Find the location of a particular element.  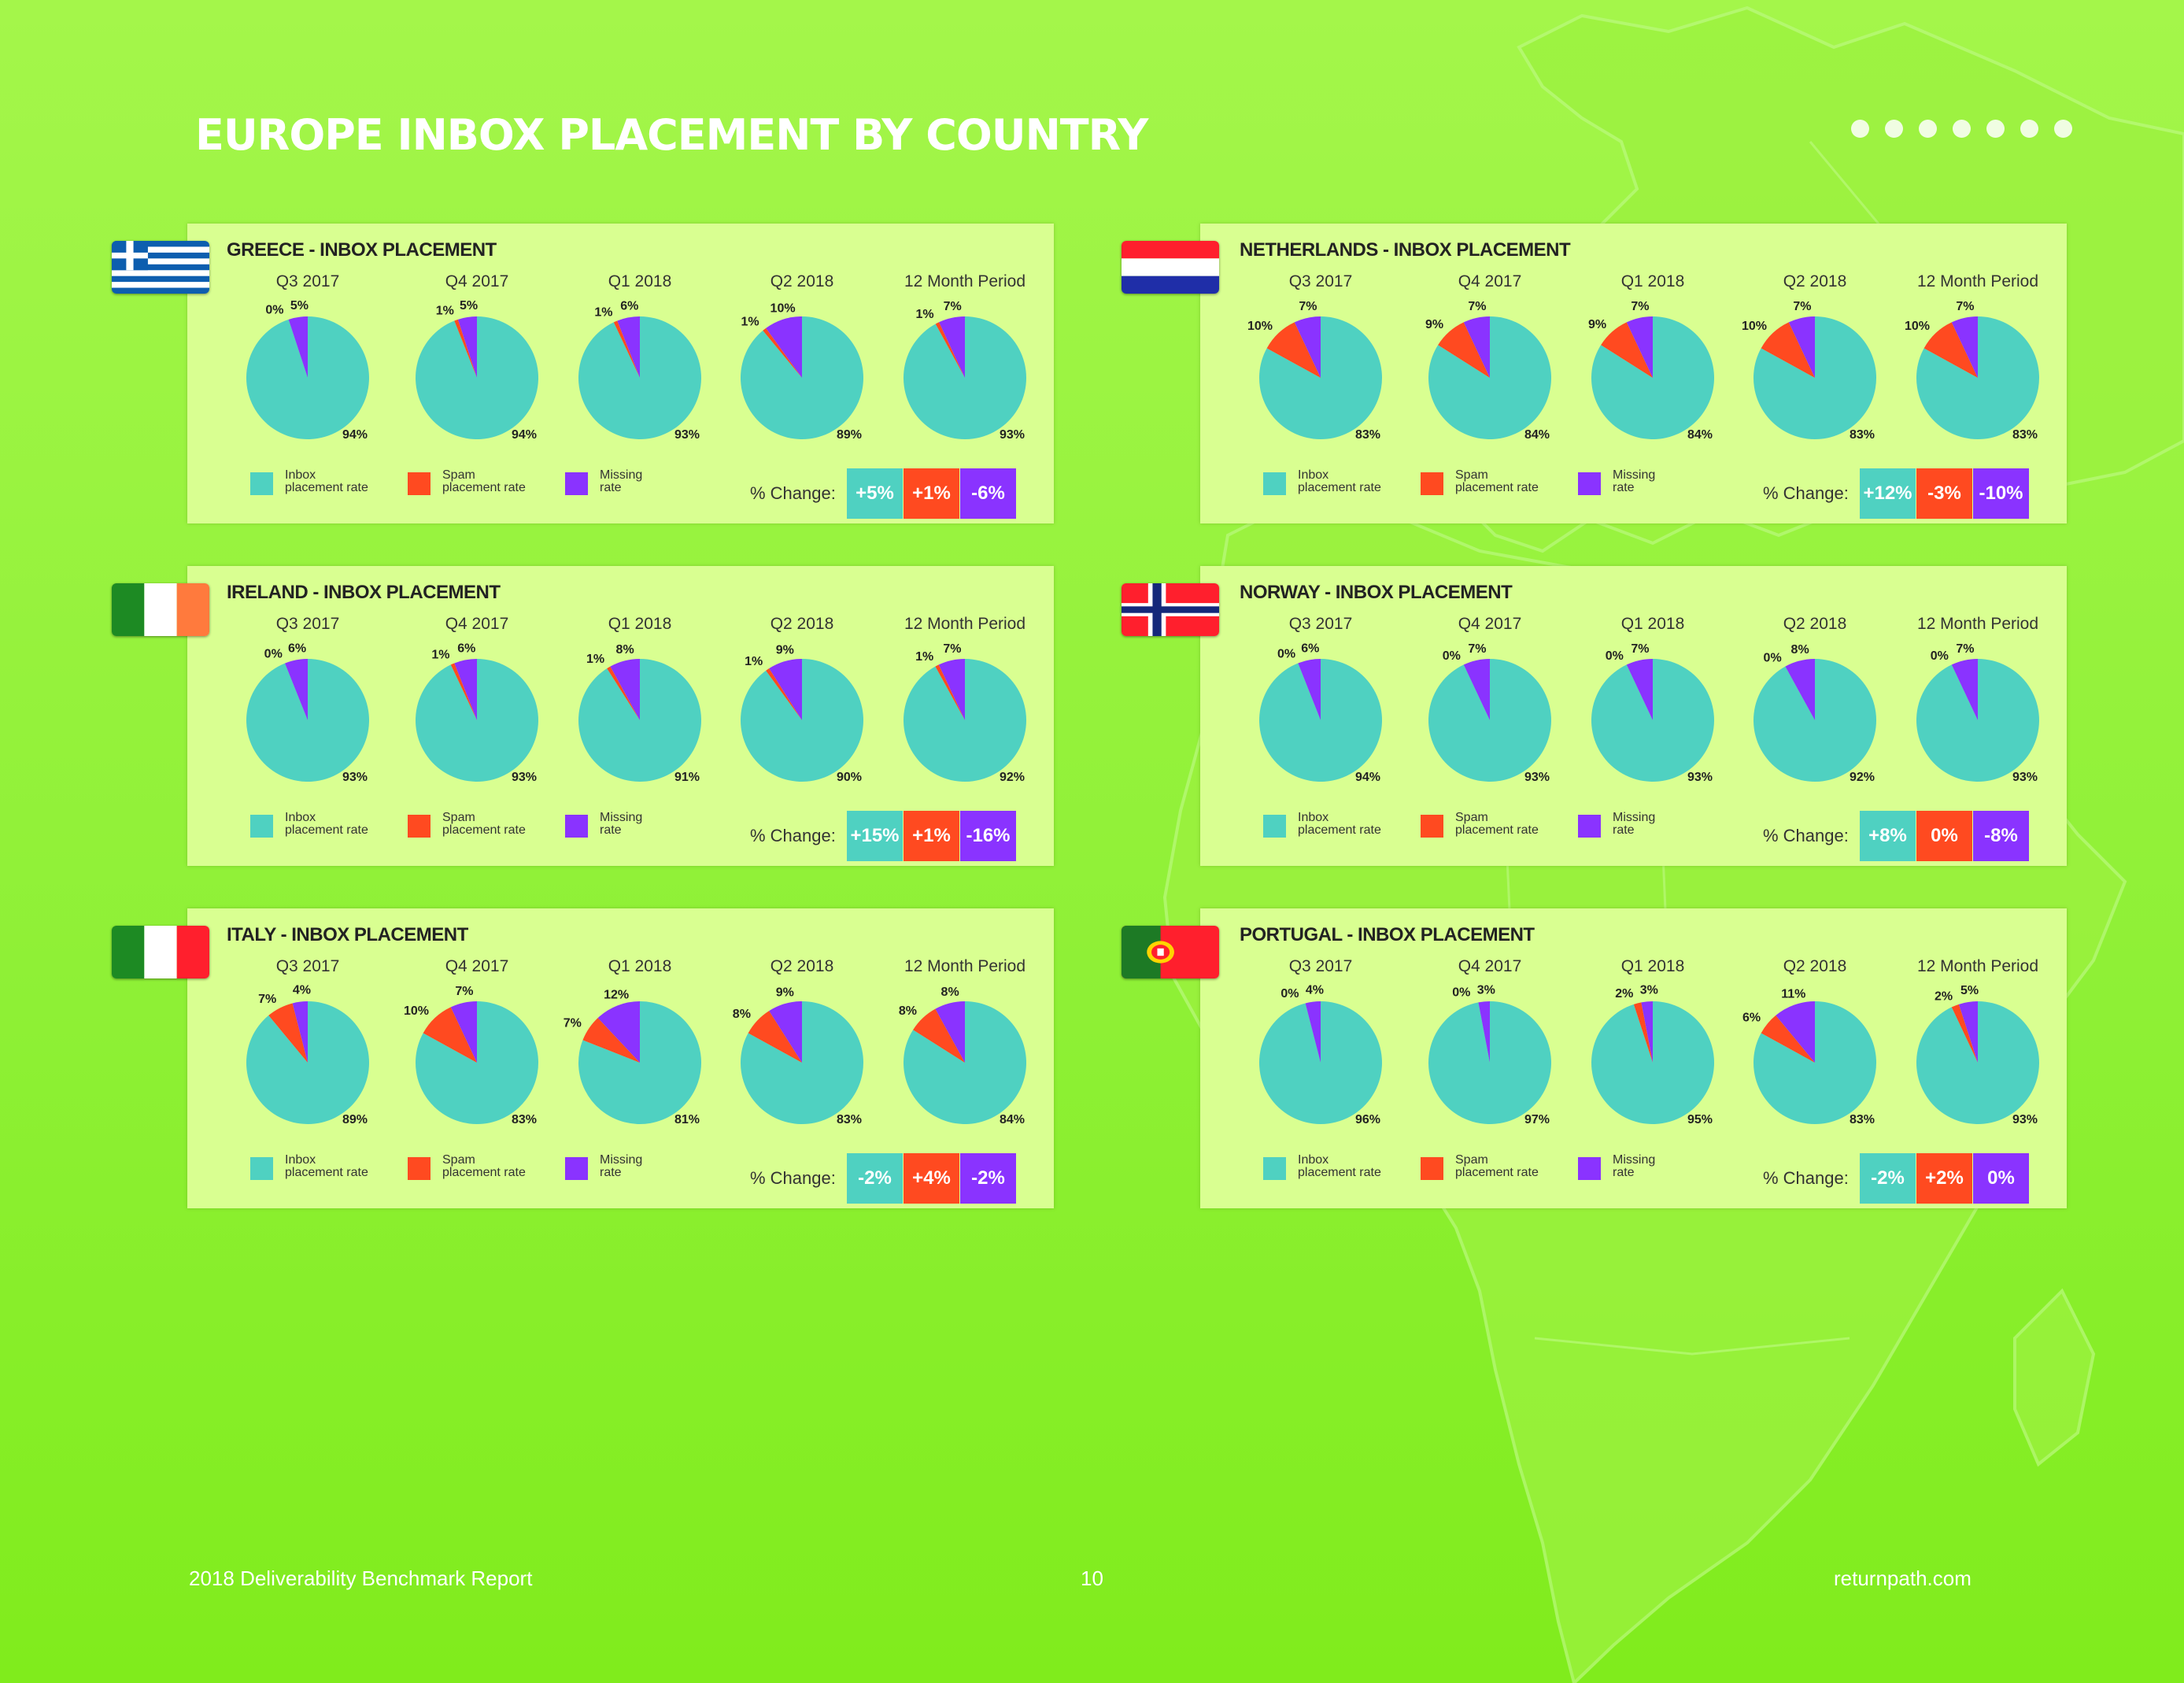

data-label-spam: 6% is located at coordinates (1751, 1017).